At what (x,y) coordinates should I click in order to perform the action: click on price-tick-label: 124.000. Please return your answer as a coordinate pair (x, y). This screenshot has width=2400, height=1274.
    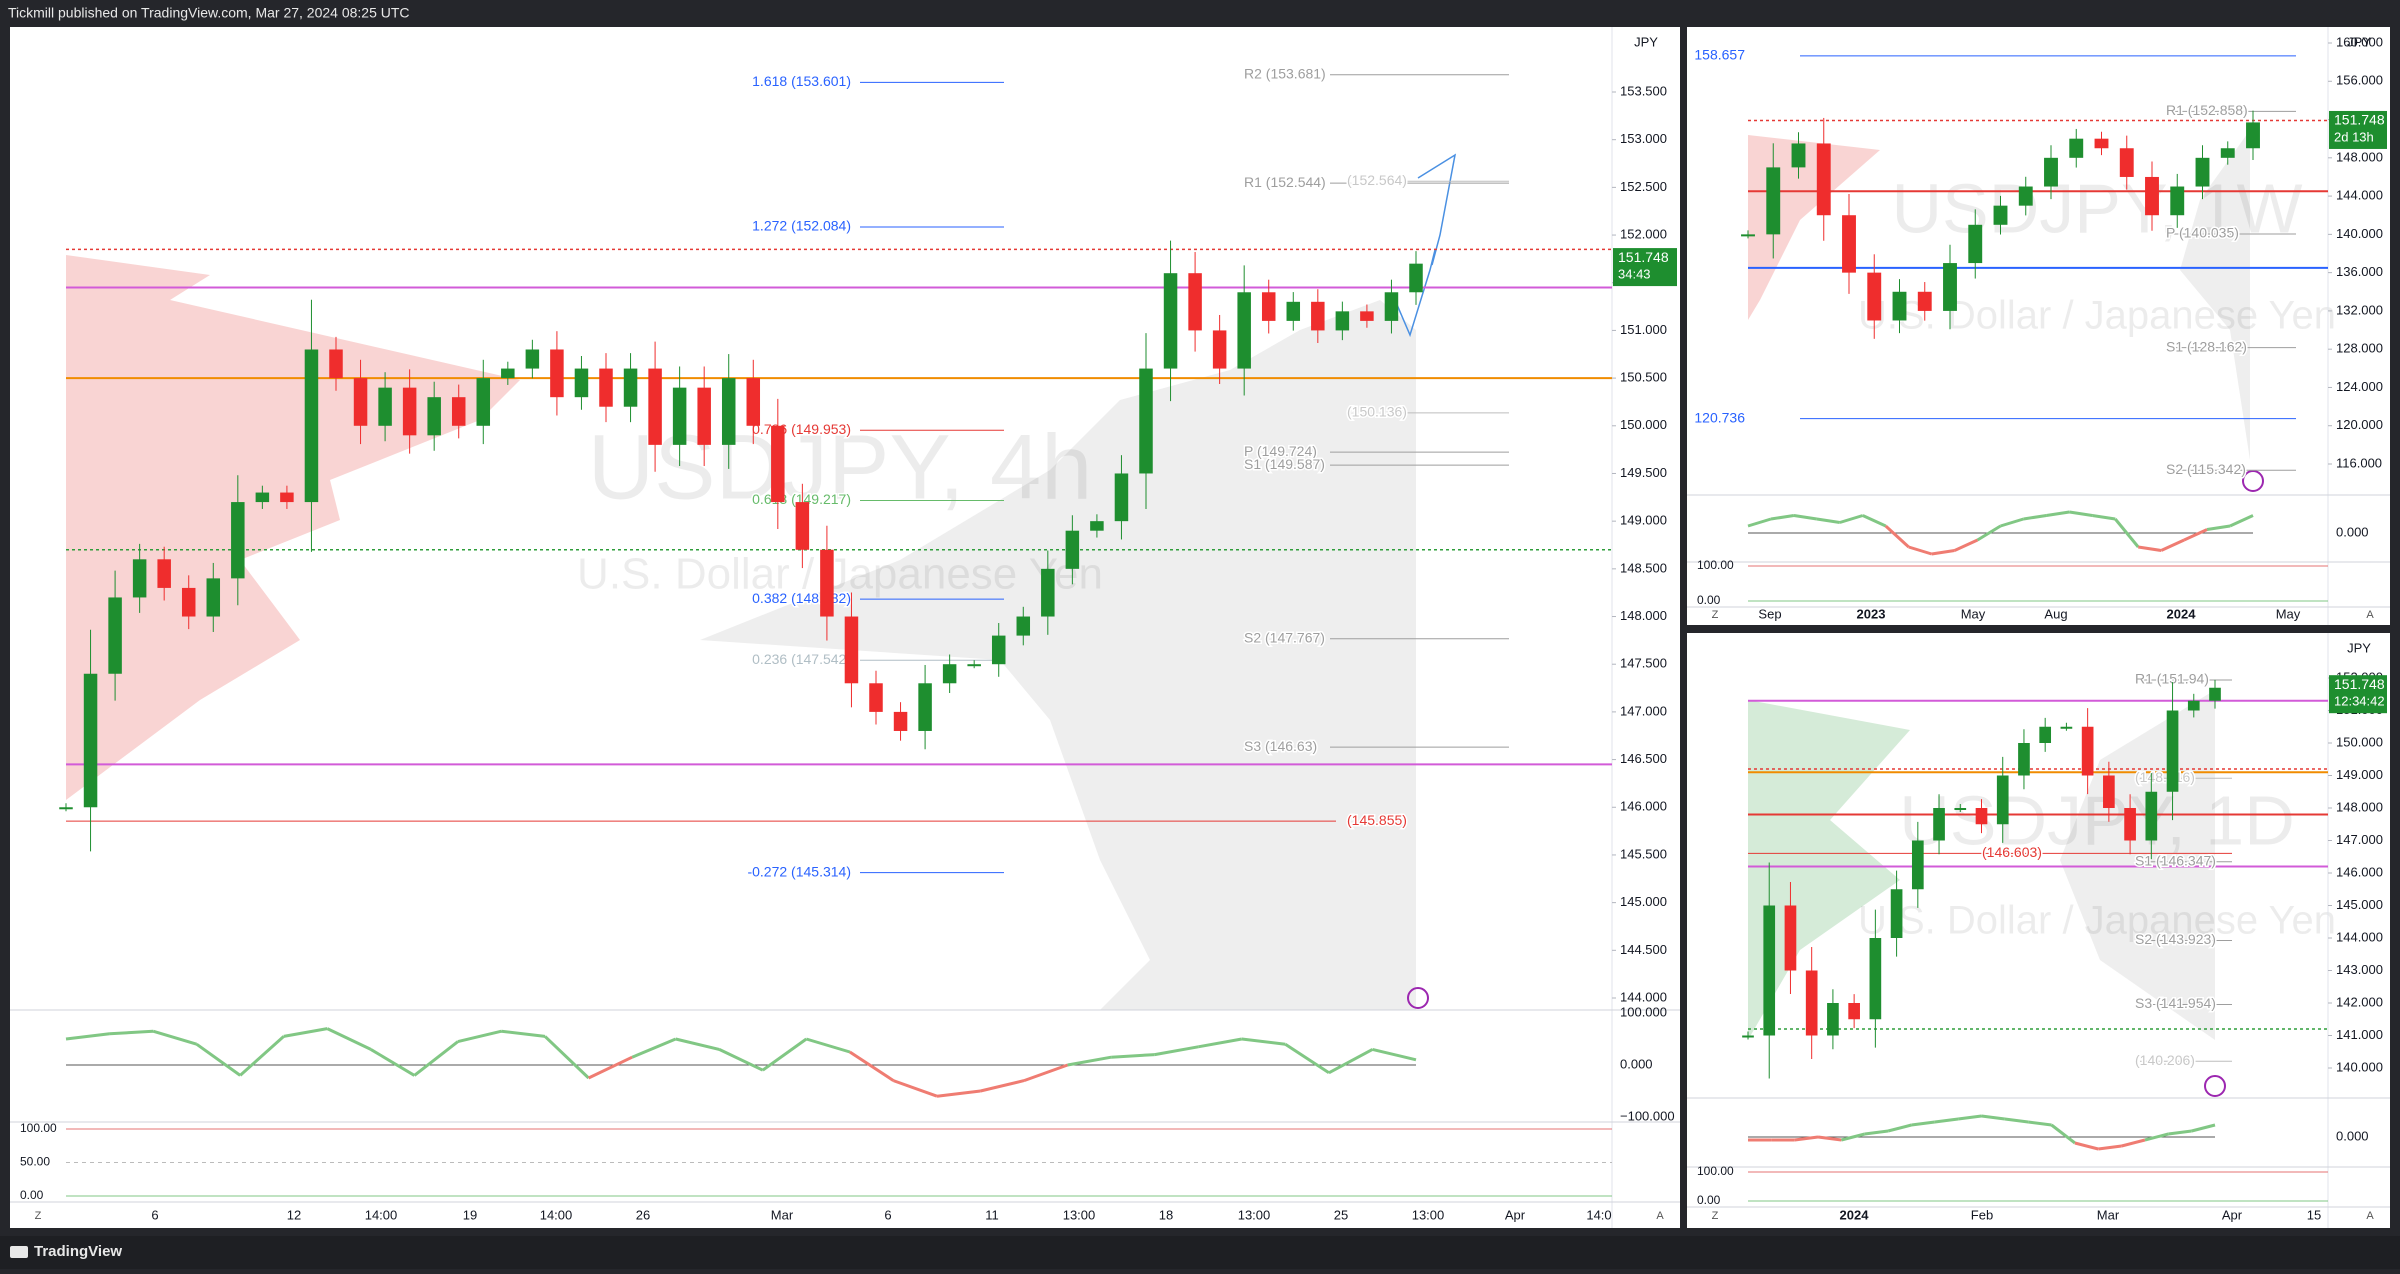
    Looking at the image, I should click on (2359, 386).